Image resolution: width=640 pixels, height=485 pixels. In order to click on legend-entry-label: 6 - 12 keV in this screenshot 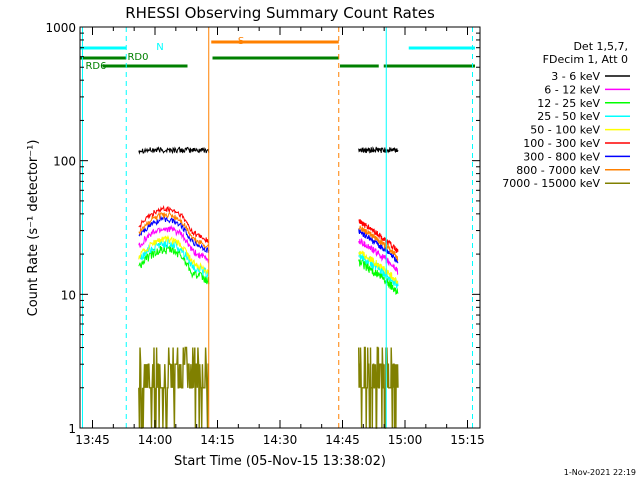, I will do `click(572, 89)`.